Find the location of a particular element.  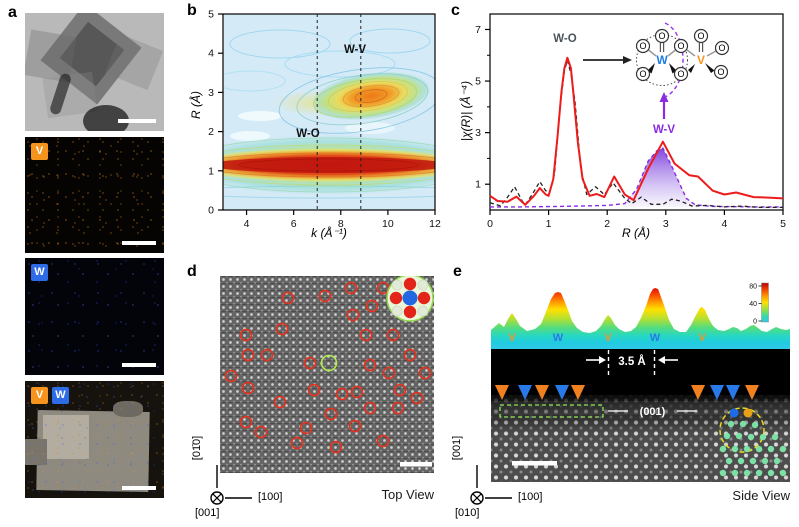

colorbar is located at coordinates (765, 302).